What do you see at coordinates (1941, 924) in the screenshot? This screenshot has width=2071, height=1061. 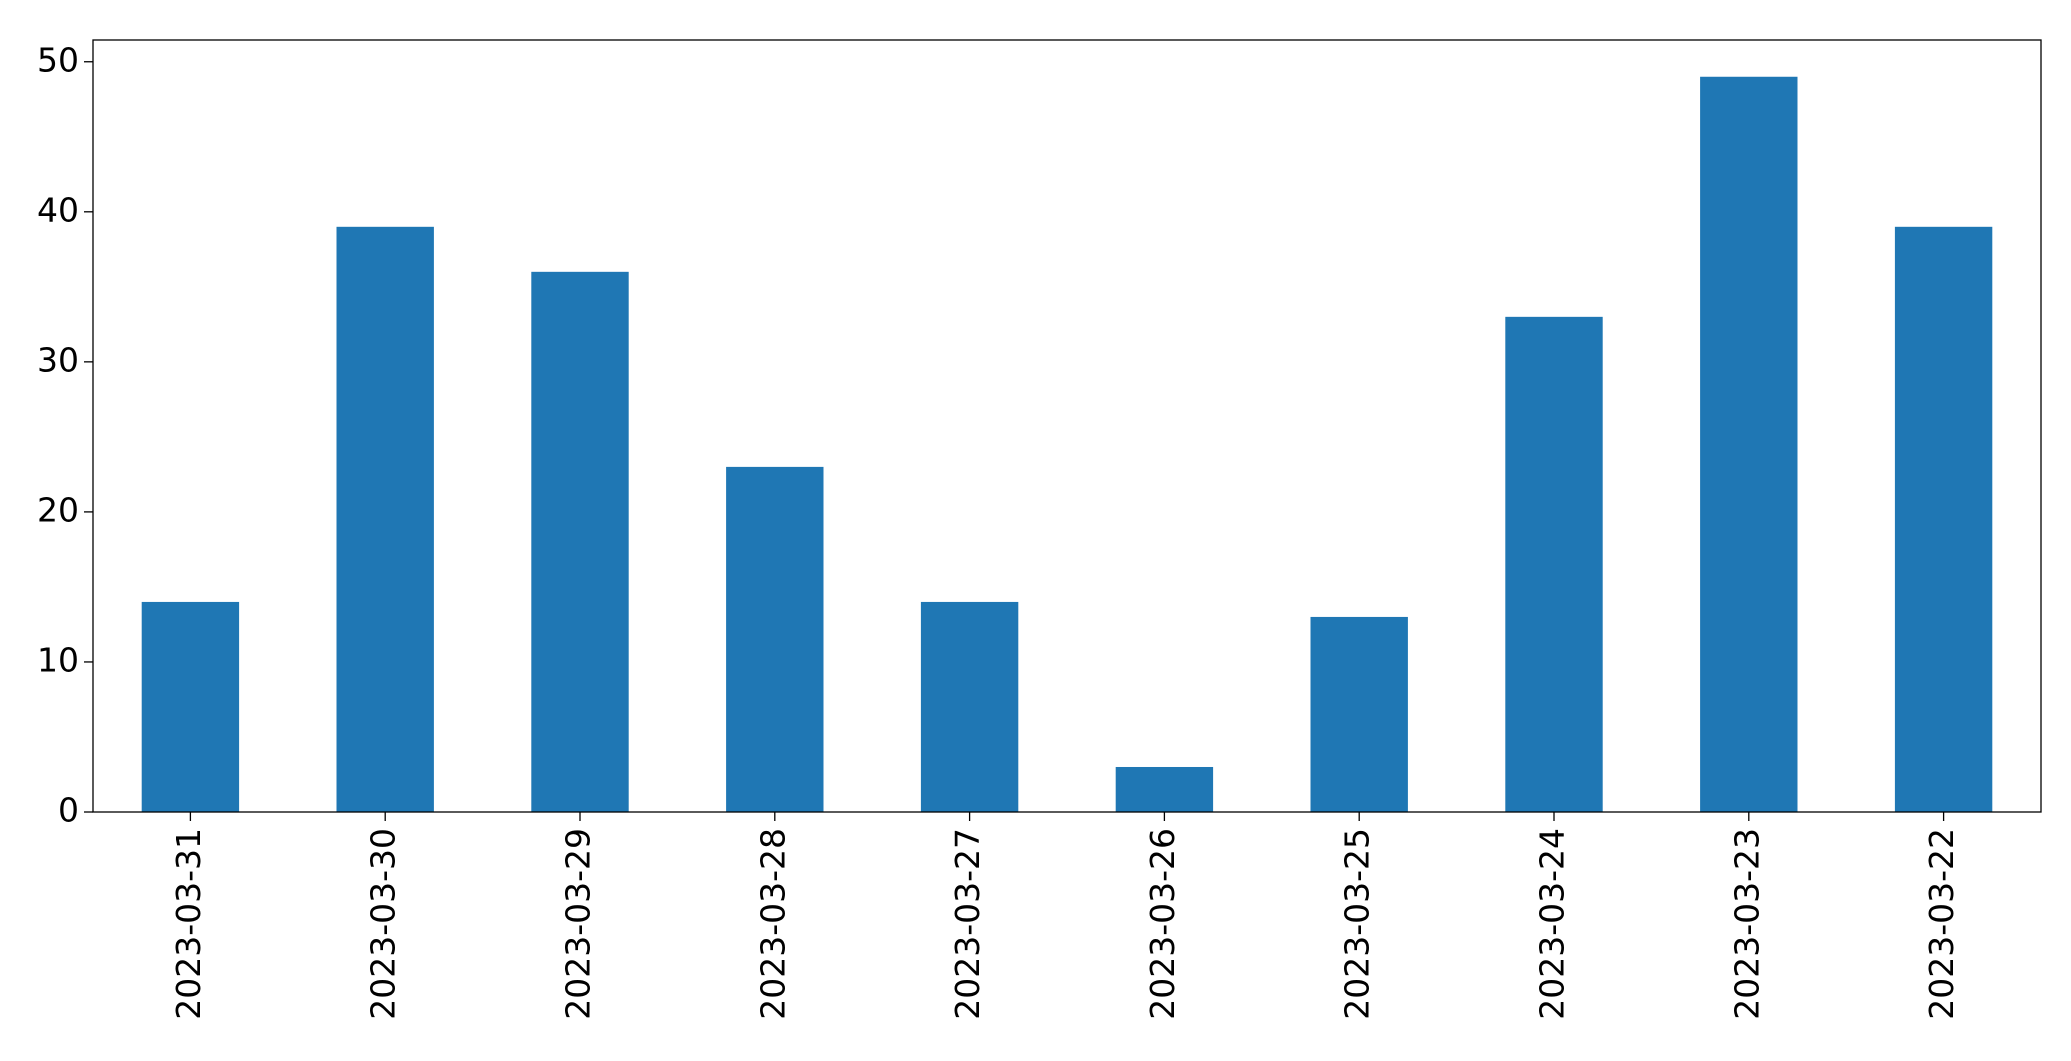 I see `x-tick-label: 2023-03-22` at bounding box center [1941, 924].